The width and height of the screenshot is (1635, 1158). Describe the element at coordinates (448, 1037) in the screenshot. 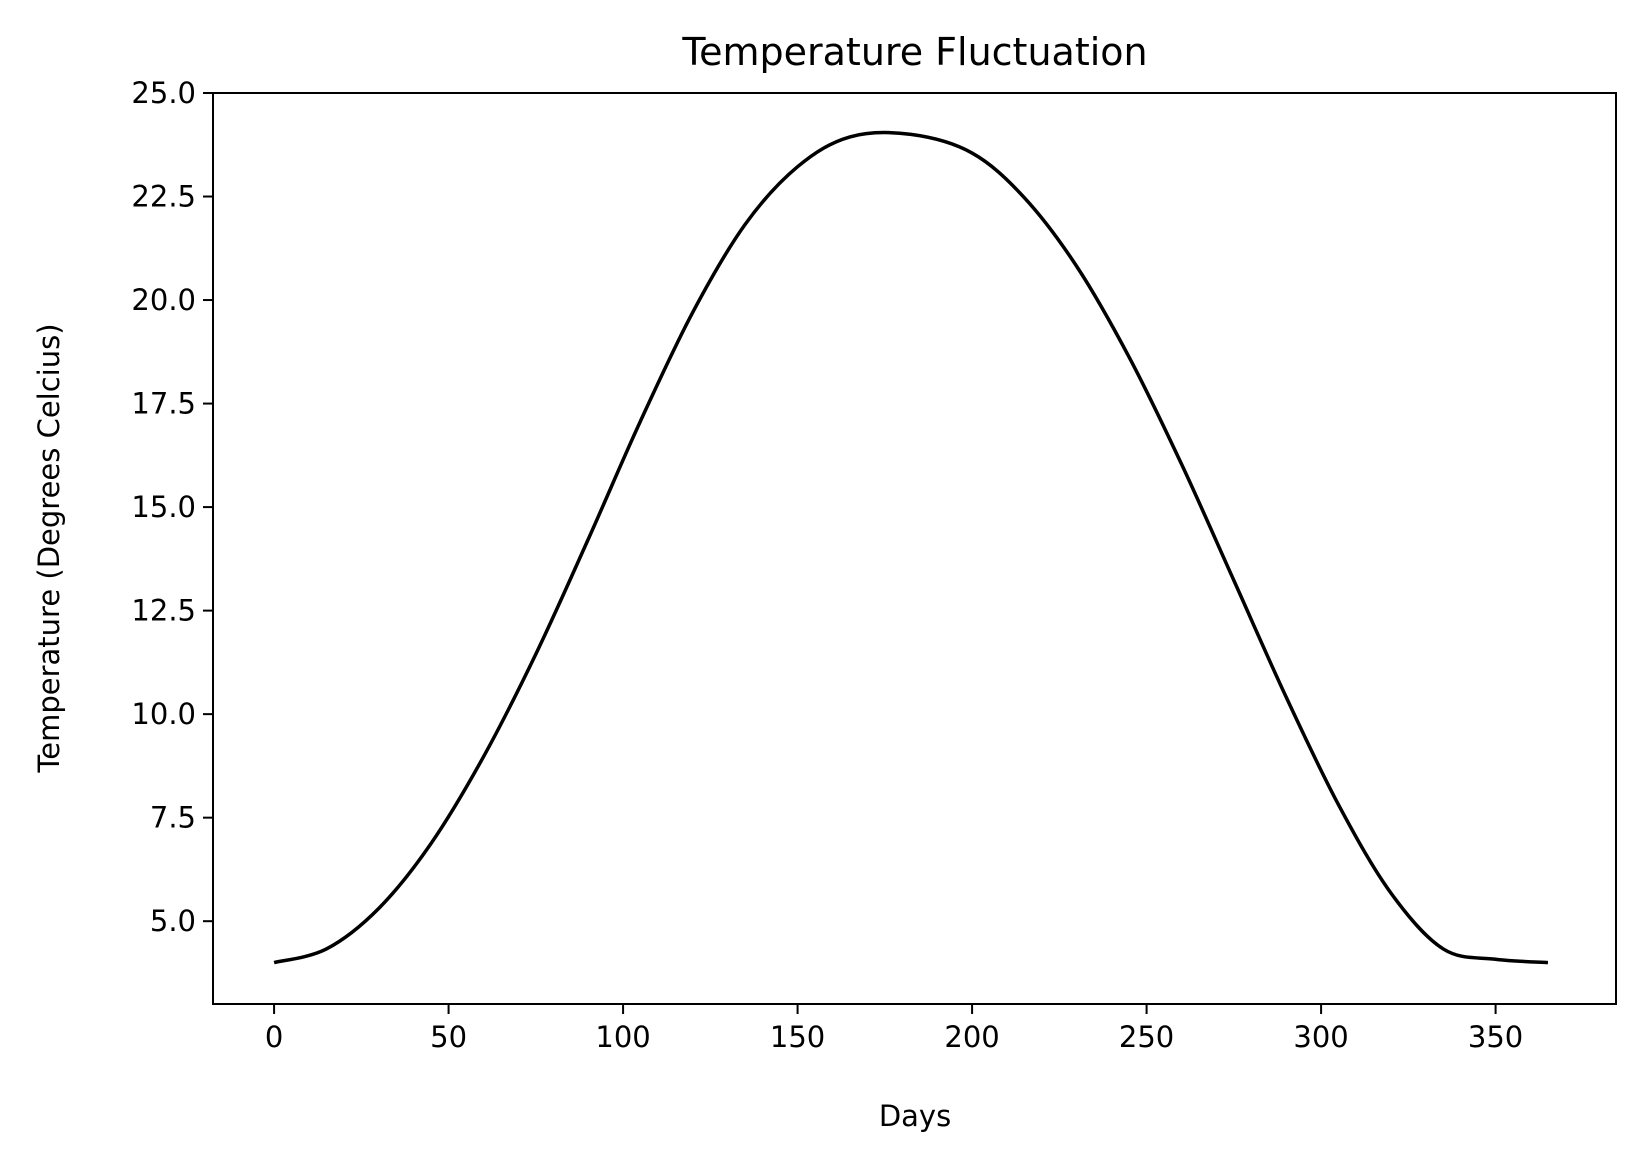

I see `x-tick-label: 50` at that location.